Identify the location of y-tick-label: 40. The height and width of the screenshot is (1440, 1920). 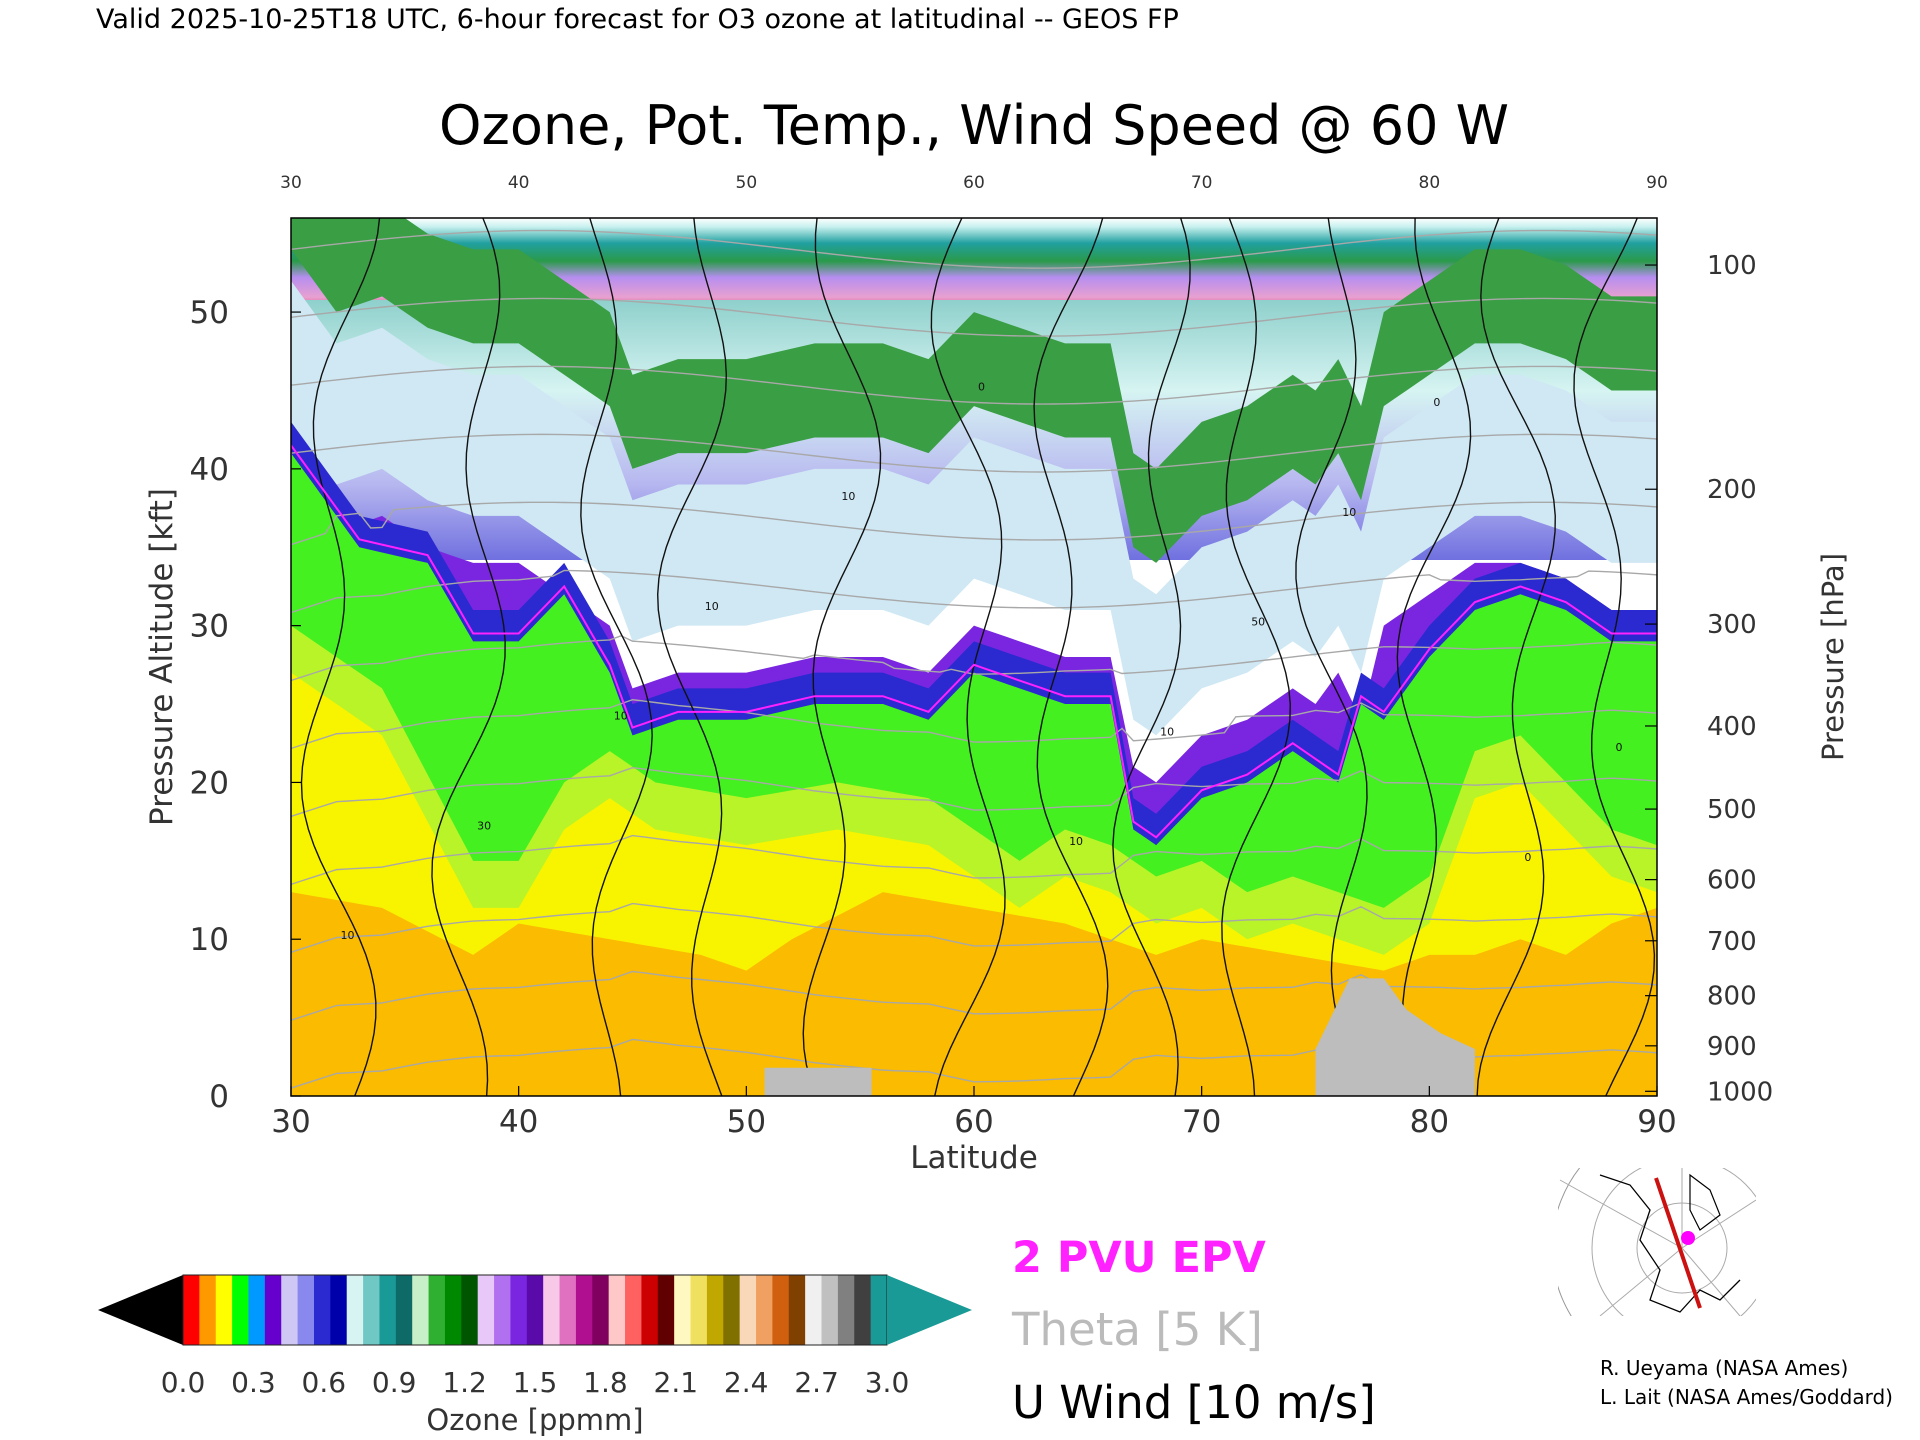
(209, 470).